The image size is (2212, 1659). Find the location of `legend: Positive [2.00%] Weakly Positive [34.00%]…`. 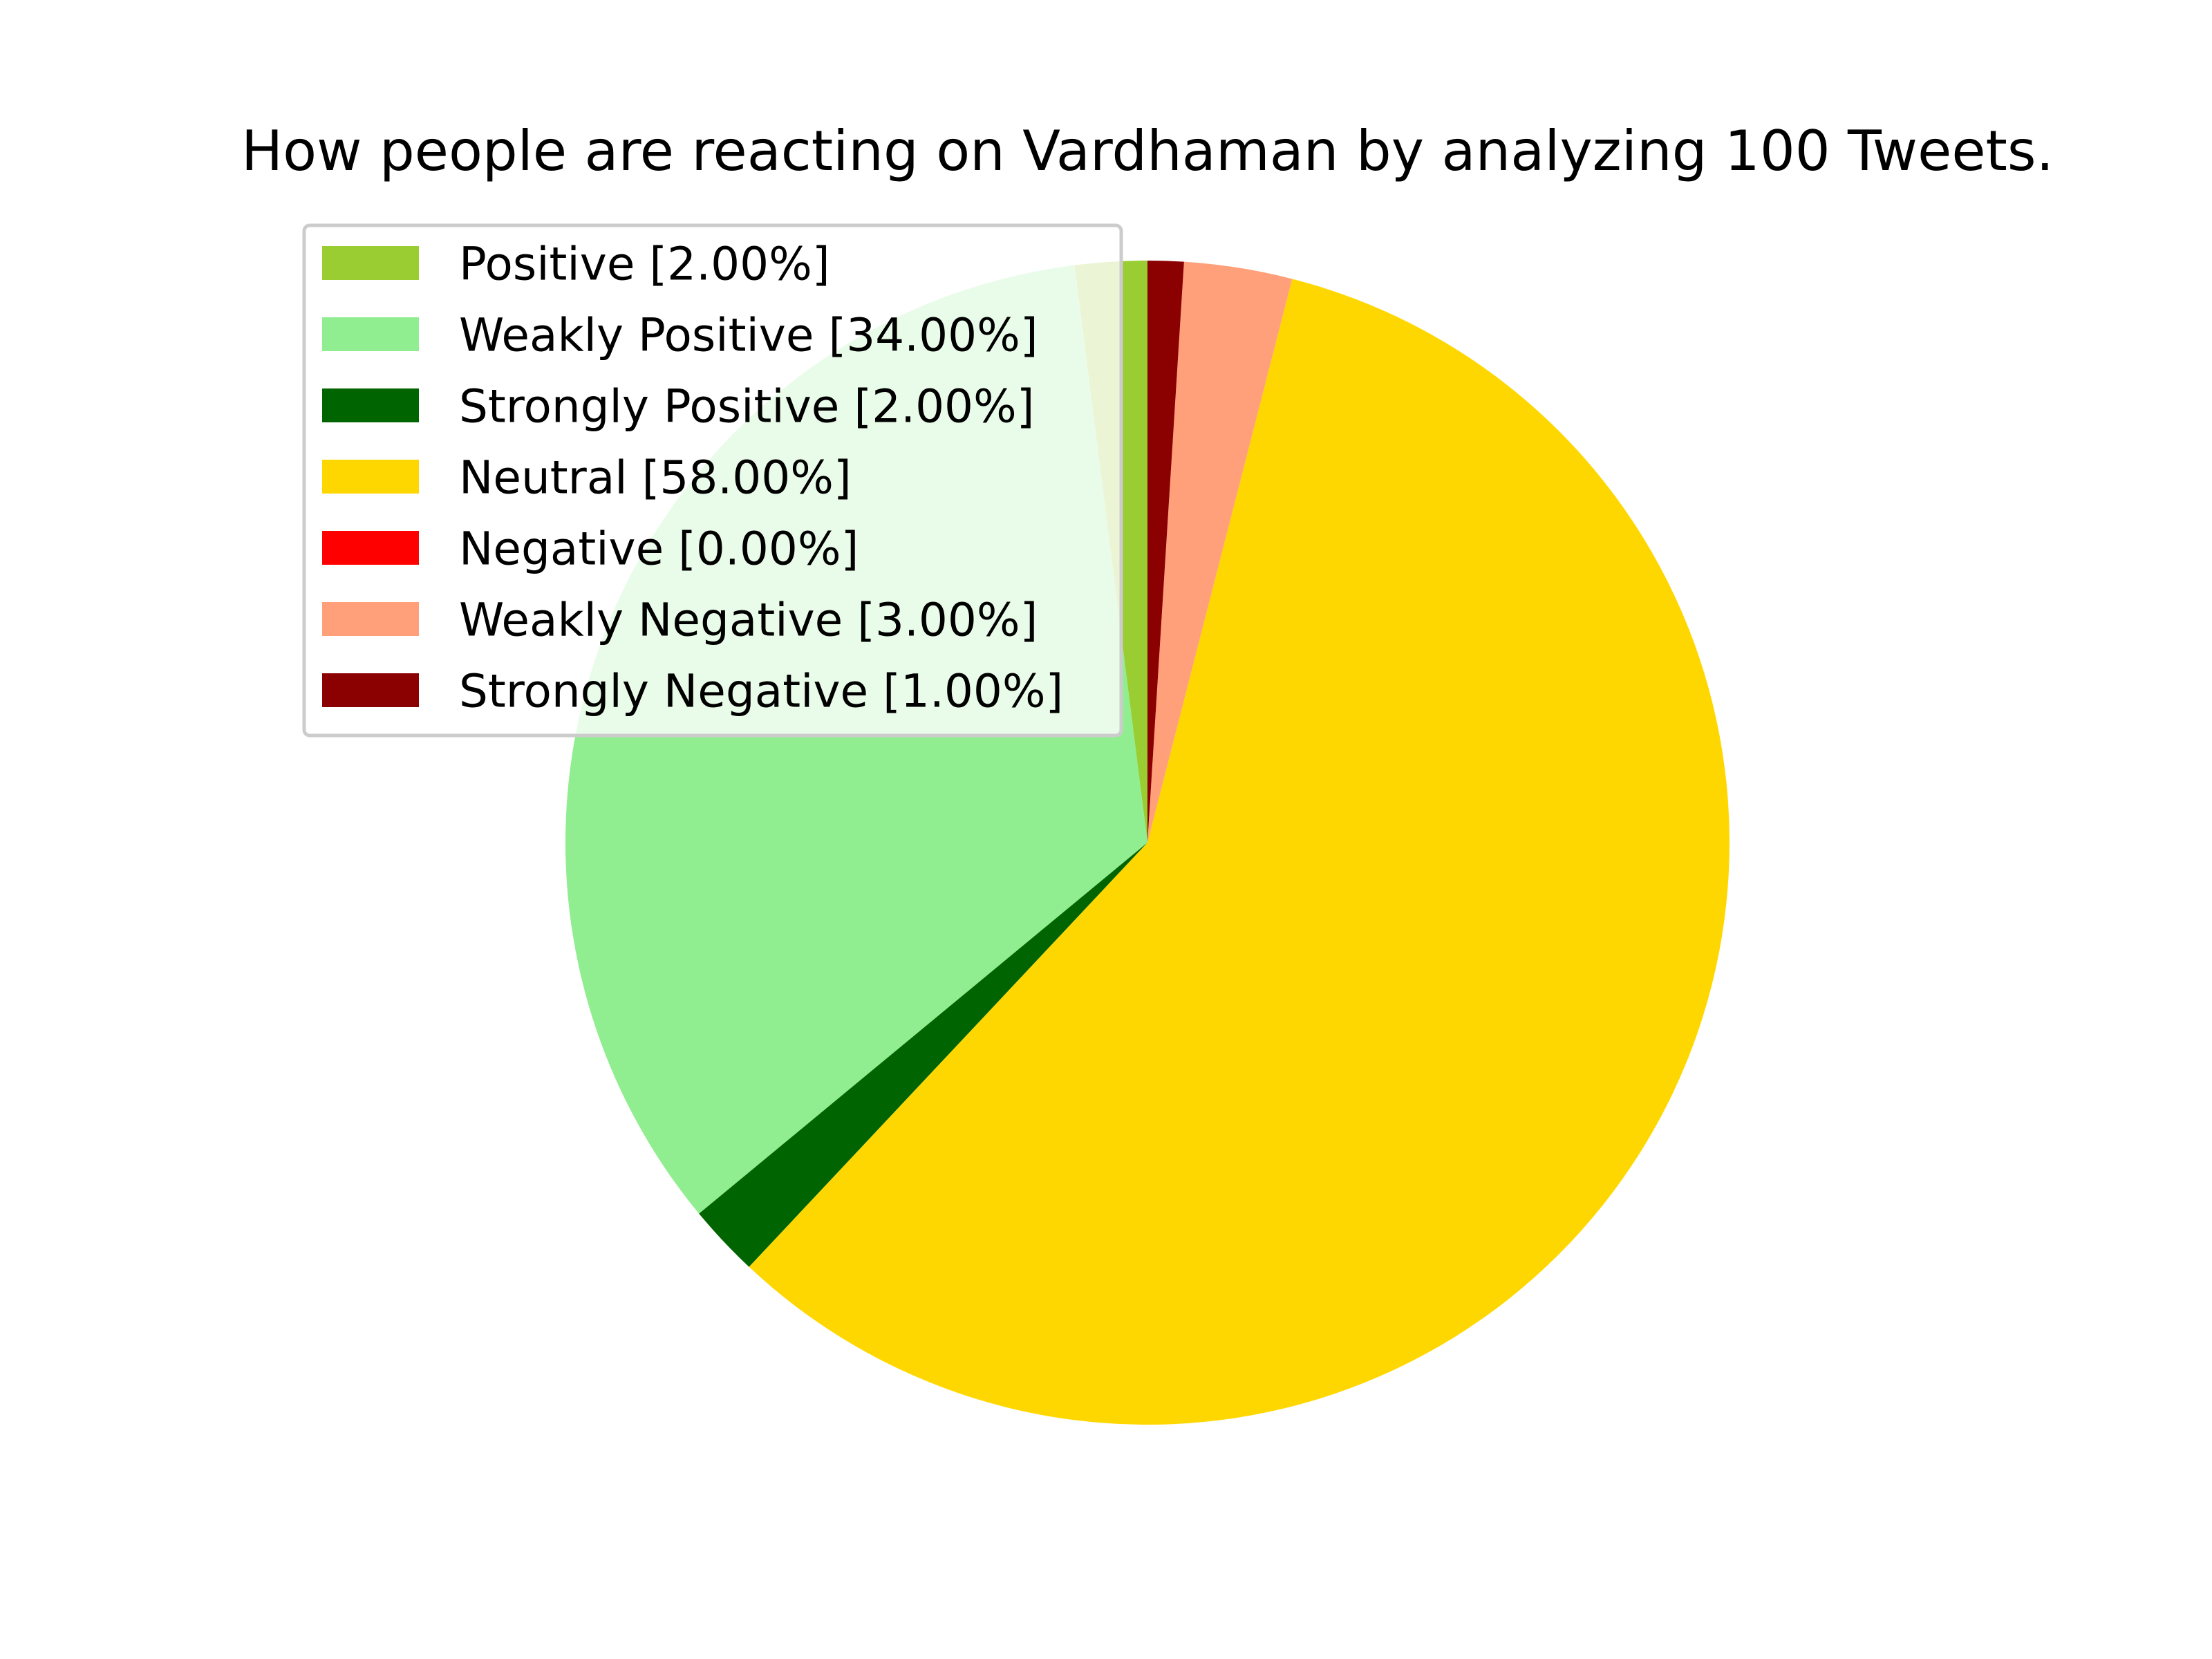

legend: Positive [2.00%] Weakly Positive [34.00%]… is located at coordinates (712, 481).